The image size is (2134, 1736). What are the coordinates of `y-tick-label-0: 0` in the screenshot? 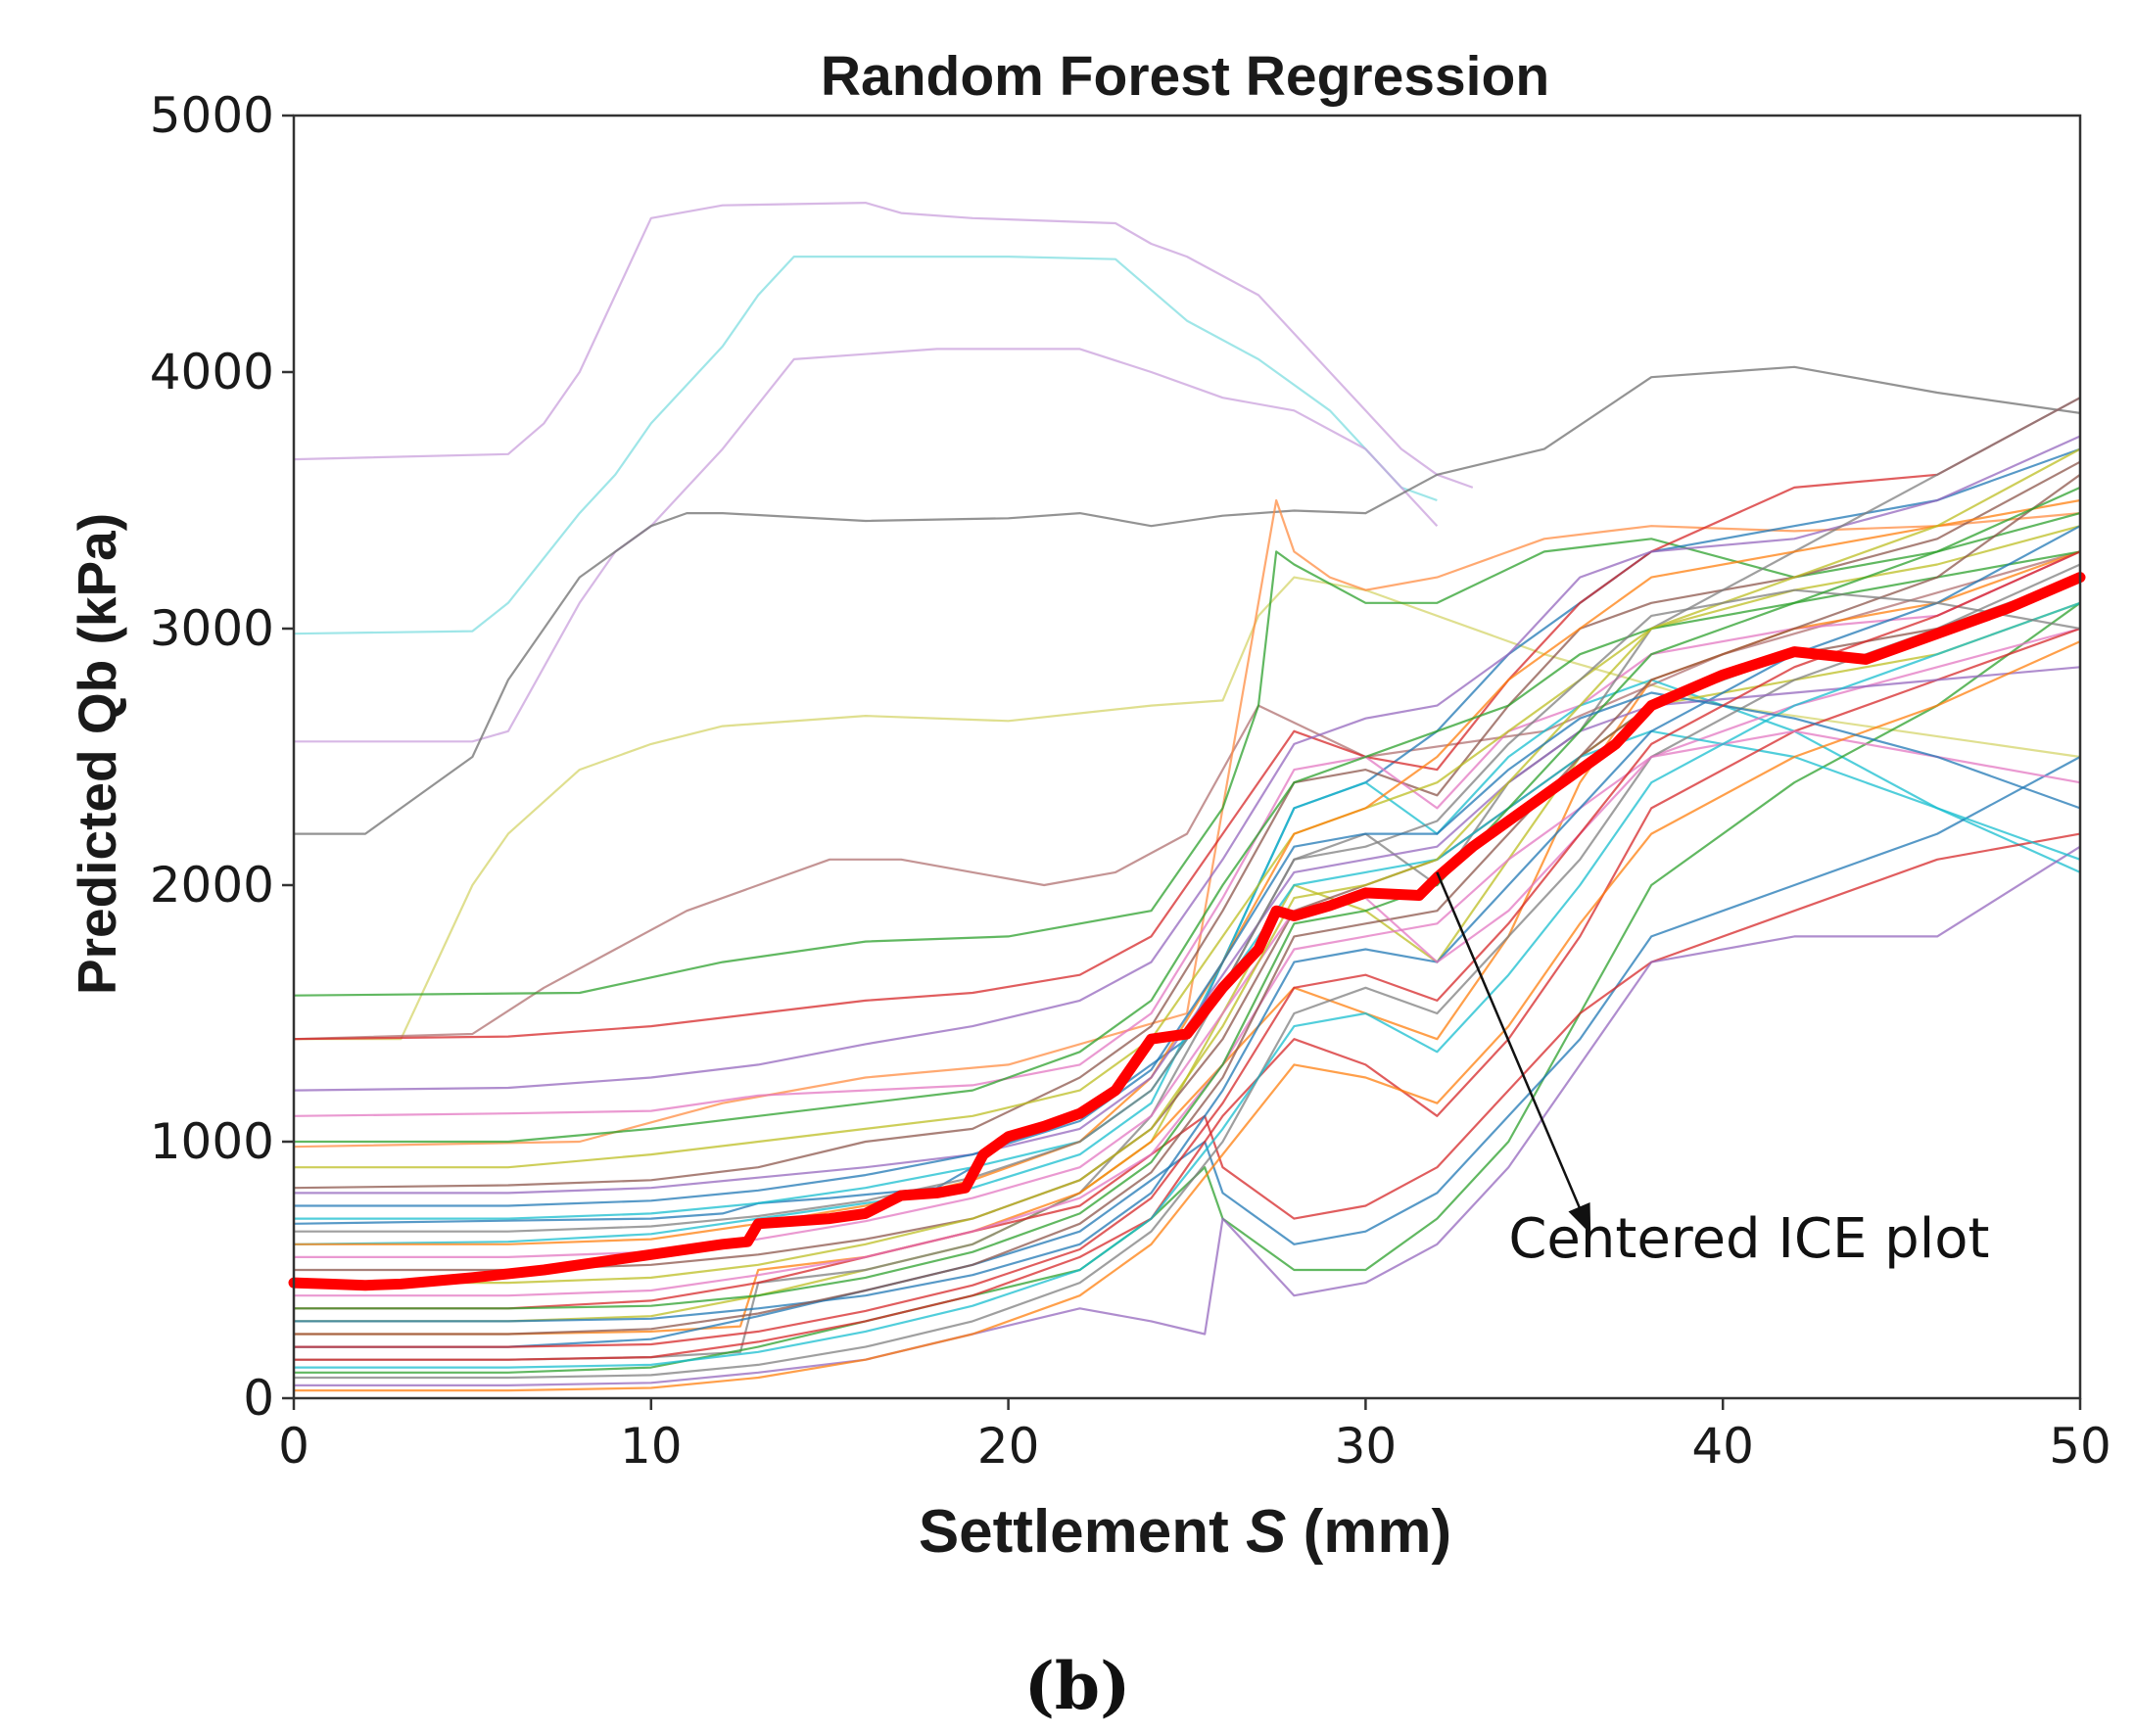 It's located at (258, 1398).